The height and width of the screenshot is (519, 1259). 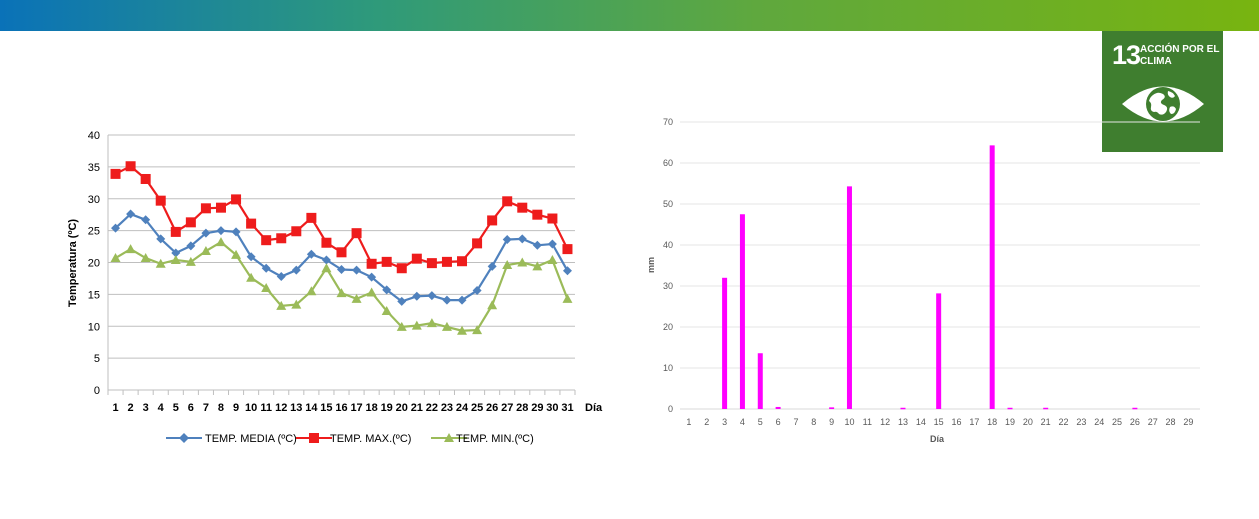 What do you see at coordinates (97, 359) in the screenshot?
I see `y-tick-label: 5` at bounding box center [97, 359].